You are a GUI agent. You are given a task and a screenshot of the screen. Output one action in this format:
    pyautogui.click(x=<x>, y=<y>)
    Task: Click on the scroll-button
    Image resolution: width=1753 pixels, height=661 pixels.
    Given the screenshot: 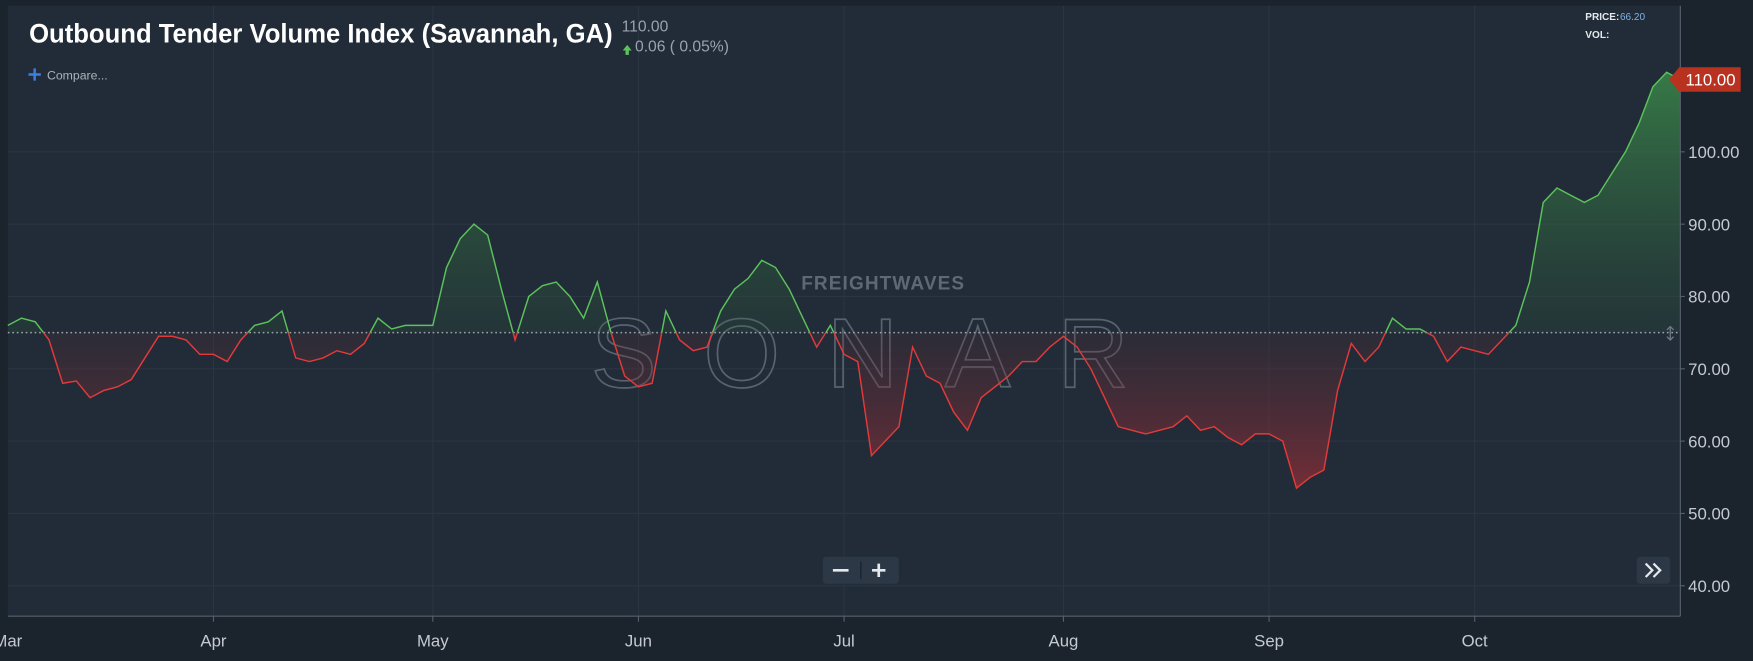 What is the action you would take?
    pyautogui.click(x=1653, y=570)
    